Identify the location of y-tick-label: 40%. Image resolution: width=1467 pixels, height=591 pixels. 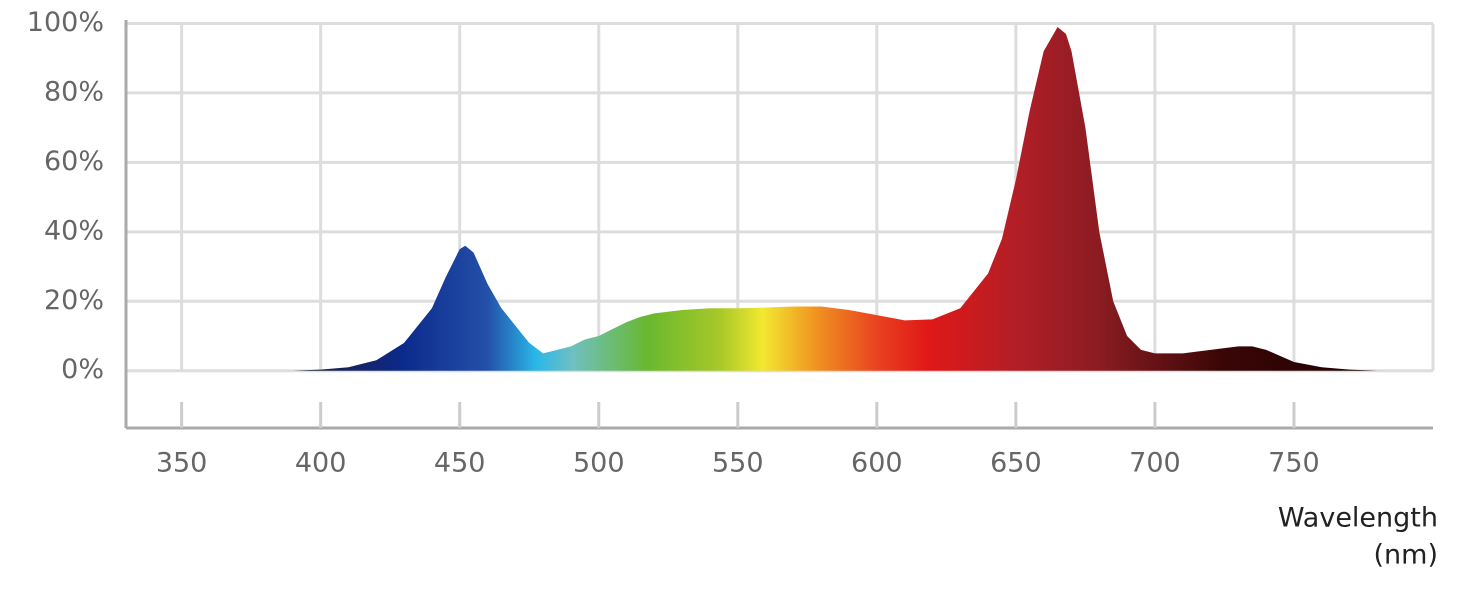
(74, 230).